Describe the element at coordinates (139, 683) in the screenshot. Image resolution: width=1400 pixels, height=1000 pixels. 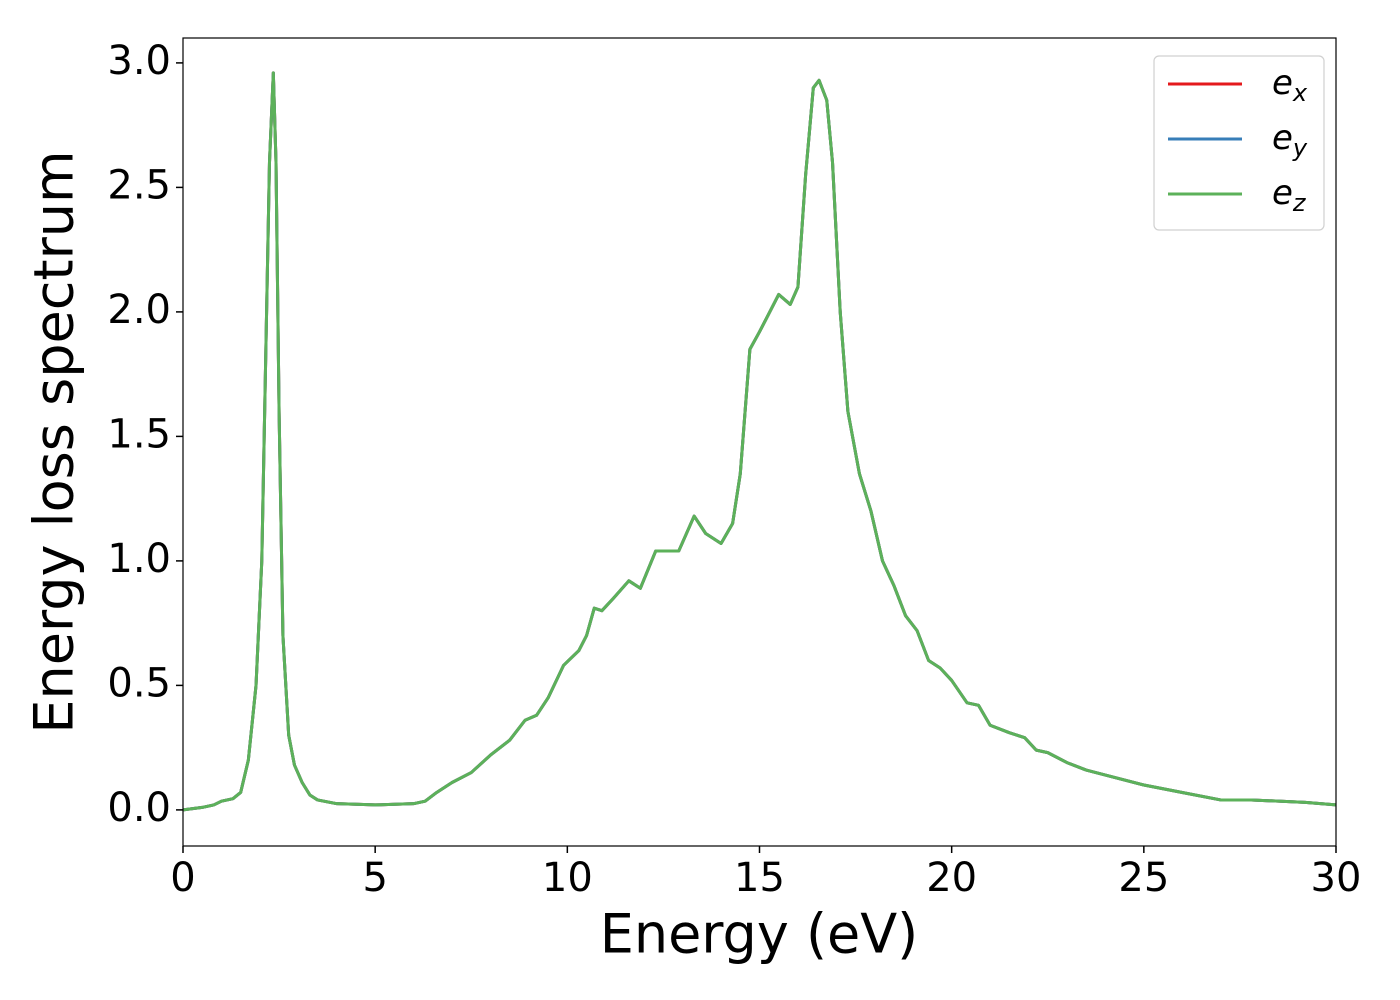
I see `y-tick-label: 0.5` at that location.